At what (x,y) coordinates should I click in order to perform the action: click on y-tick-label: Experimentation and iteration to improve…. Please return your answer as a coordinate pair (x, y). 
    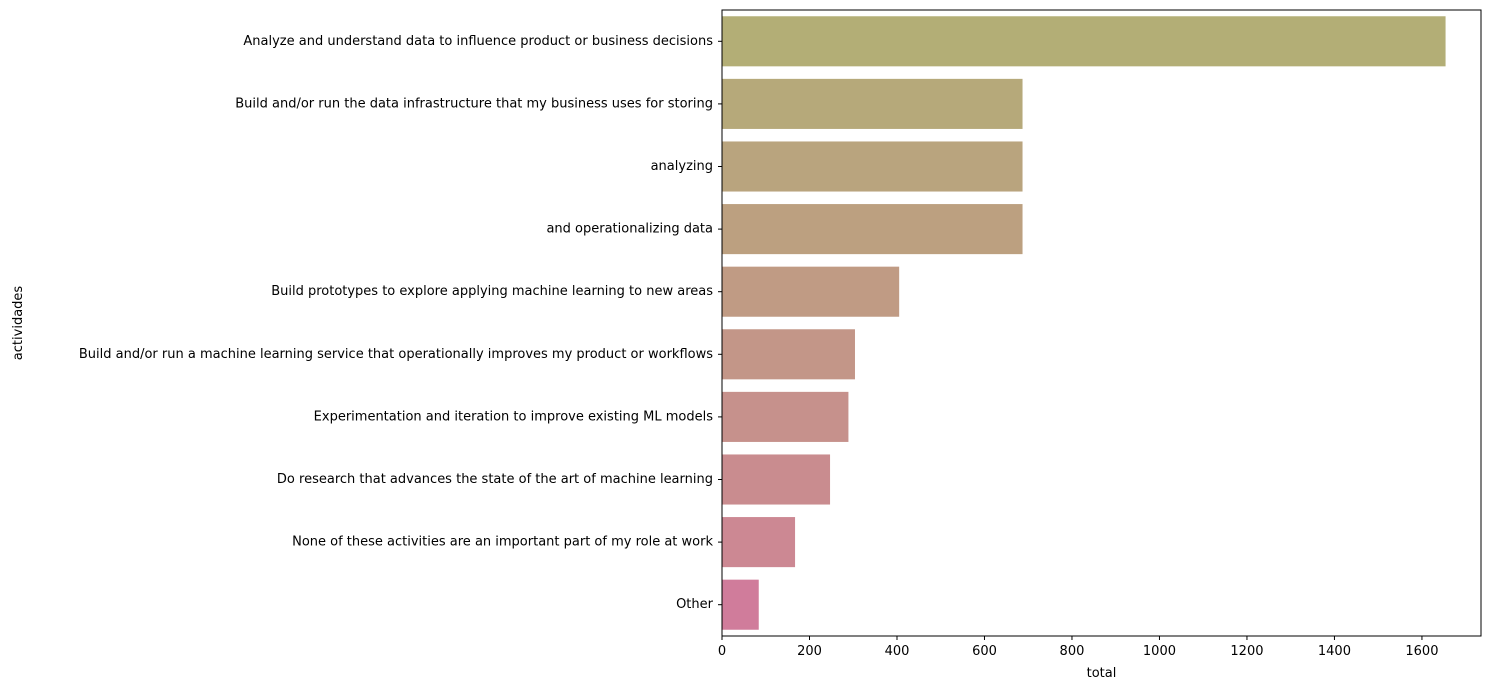
    Looking at the image, I should click on (514, 416).